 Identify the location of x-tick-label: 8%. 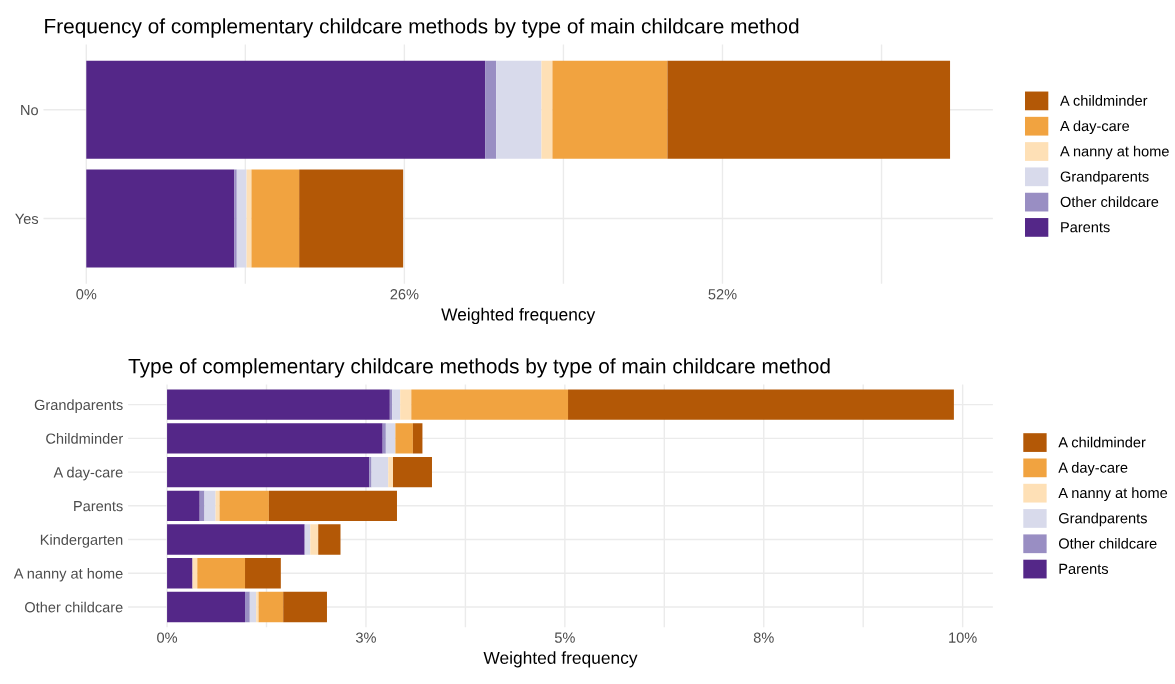
(763, 637).